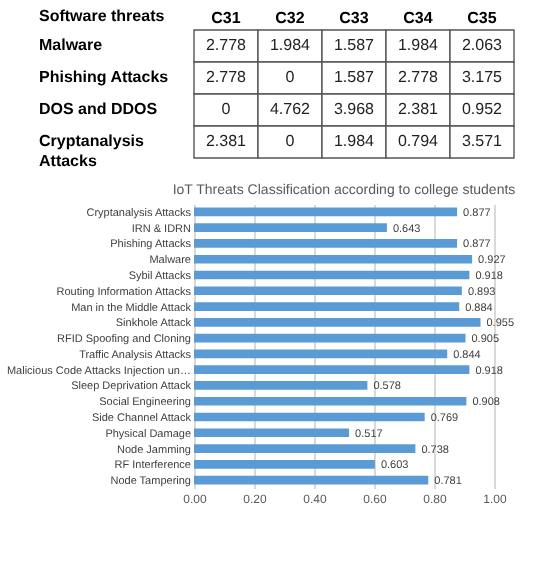  I want to click on y-tick-label: DOS and DDOS, so click(99, 109).